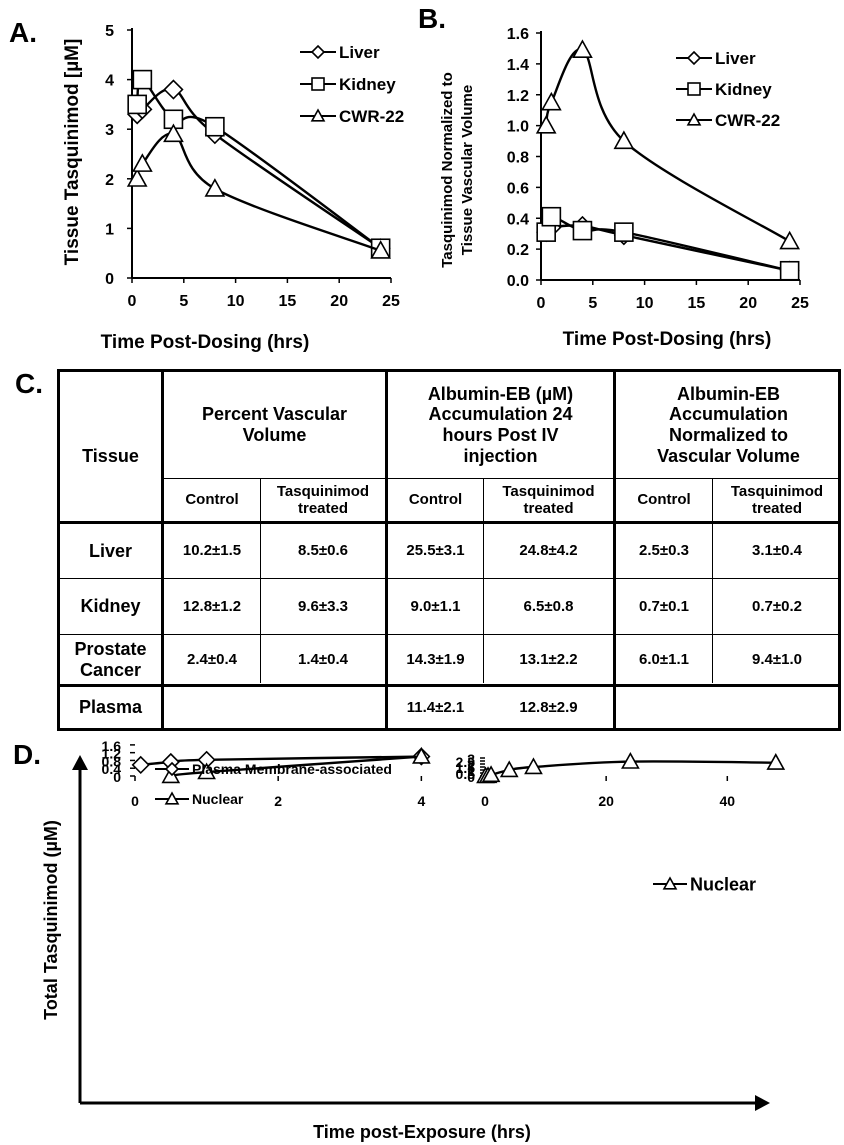 The height and width of the screenshot is (1145, 844). What do you see at coordinates (664, 500) in the screenshot?
I see `subheader-control-3: Control` at bounding box center [664, 500].